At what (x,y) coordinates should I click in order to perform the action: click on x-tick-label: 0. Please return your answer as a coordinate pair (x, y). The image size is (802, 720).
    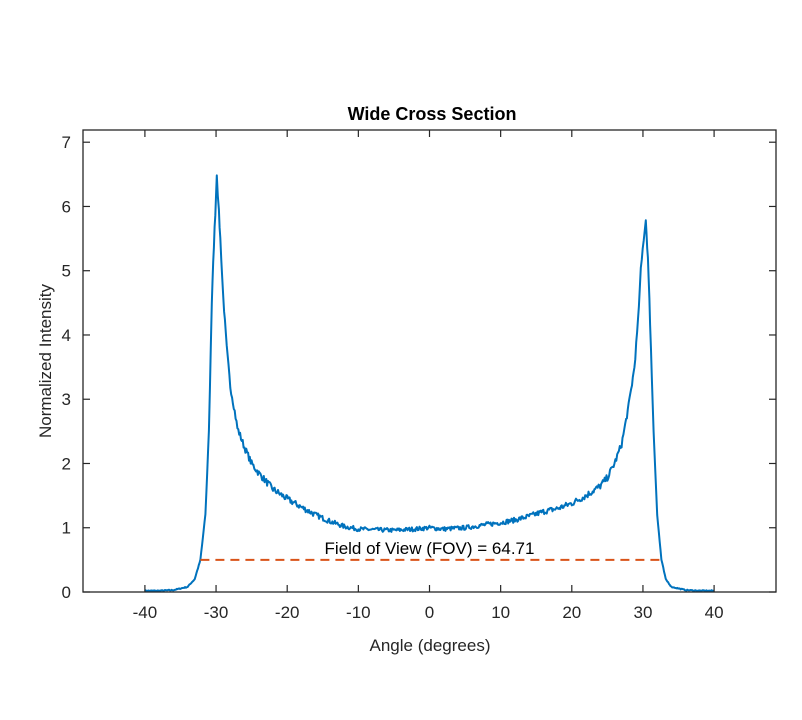
    Looking at the image, I should click on (429, 612).